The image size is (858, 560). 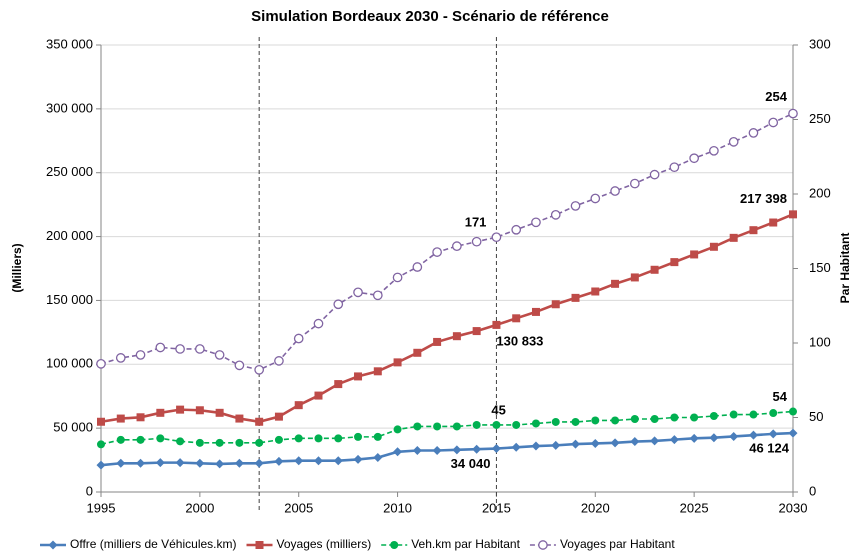 I want to click on y-tick-label: 0, so click(x=89, y=490).